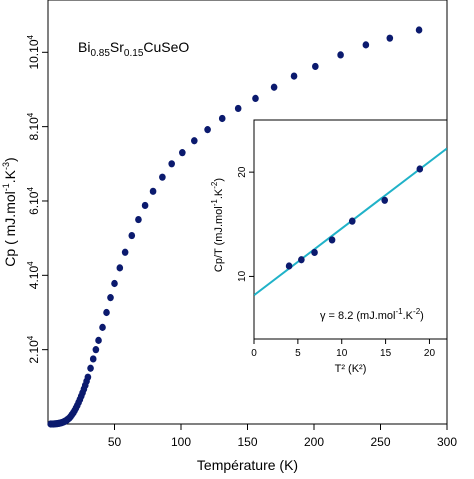 The height and width of the screenshot is (479, 474). I want to click on main-y-tick-mantissa: 2.10, so click(34, 352).